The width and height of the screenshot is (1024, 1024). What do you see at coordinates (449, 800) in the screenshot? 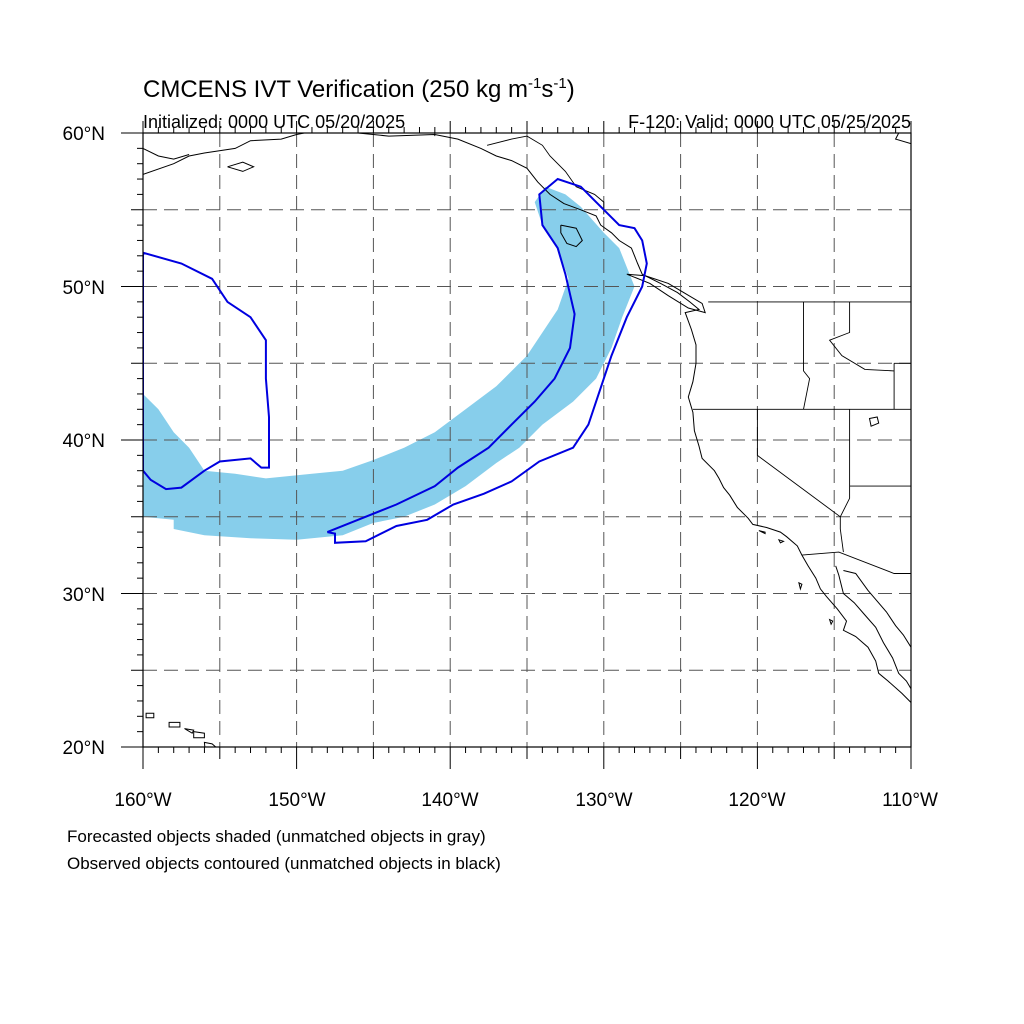
I see `lon-label: 140°W` at bounding box center [449, 800].